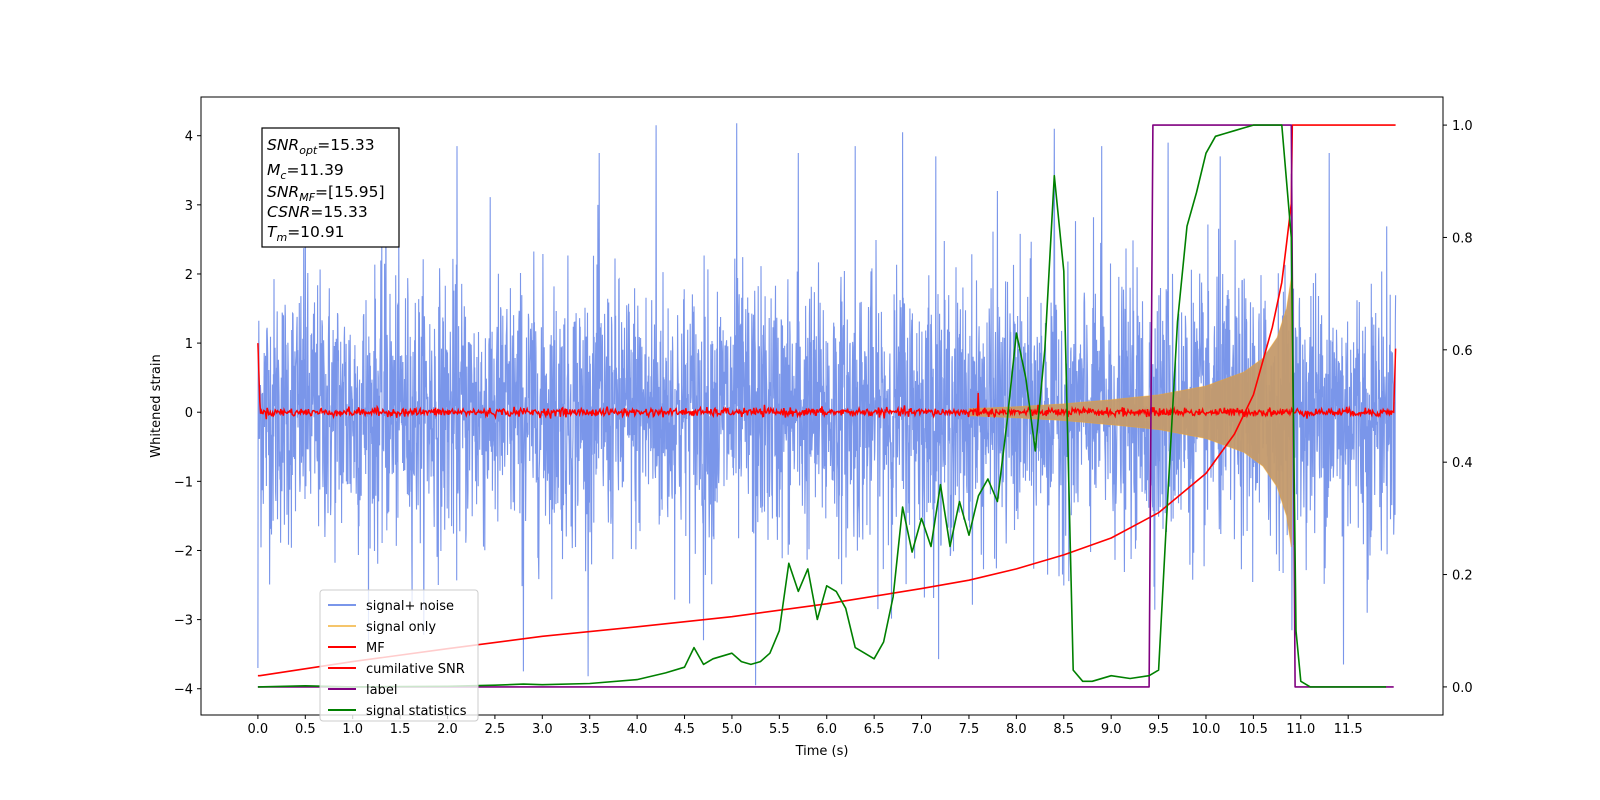 The image size is (1600, 800). What do you see at coordinates (183, 482) in the screenshot?
I see `y-tick-label: −1` at bounding box center [183, 482].